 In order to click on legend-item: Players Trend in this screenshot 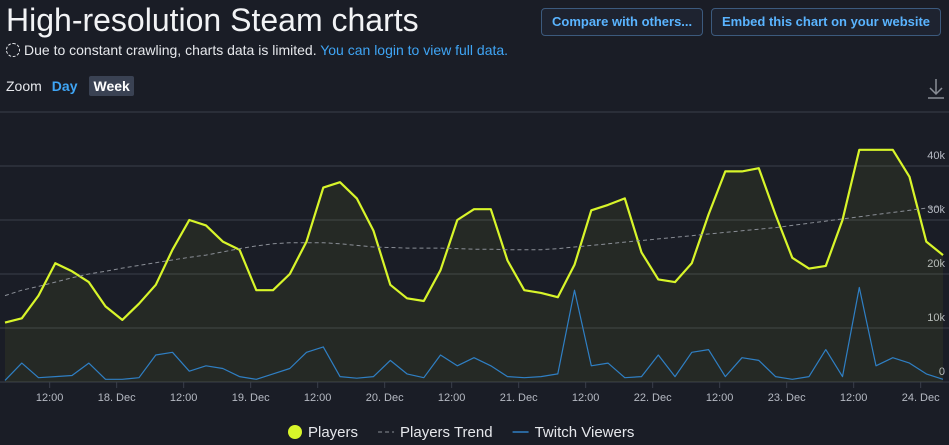, I will do `click(435, 432)`.